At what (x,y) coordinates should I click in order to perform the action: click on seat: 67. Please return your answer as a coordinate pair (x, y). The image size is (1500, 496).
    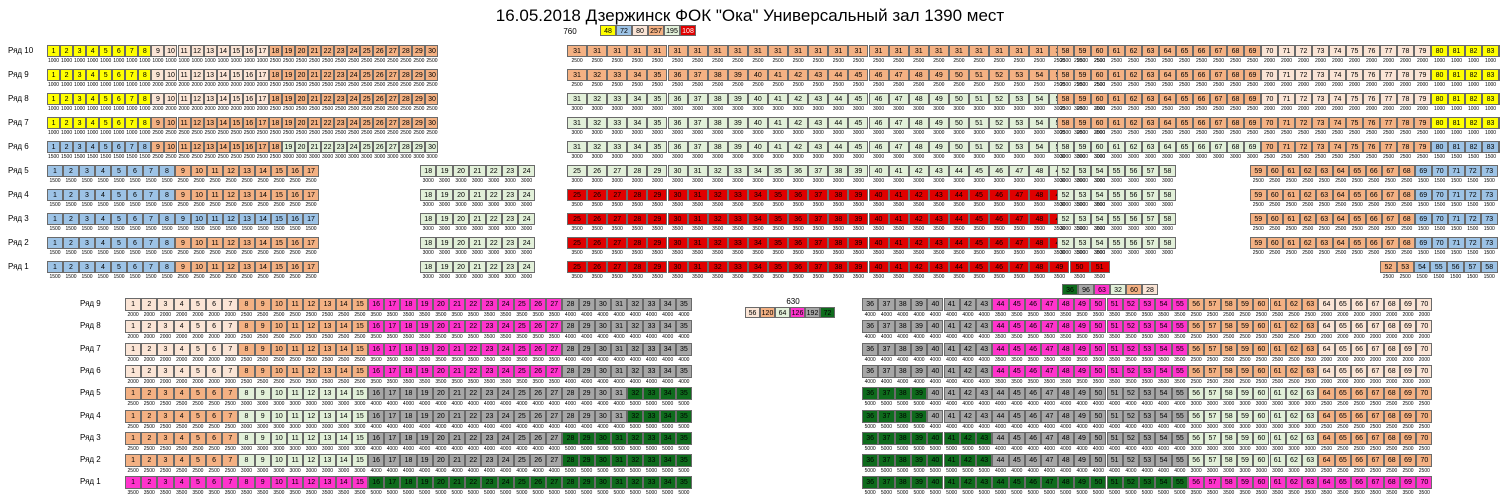
    Looking at the image, I should click on (1390, 243).